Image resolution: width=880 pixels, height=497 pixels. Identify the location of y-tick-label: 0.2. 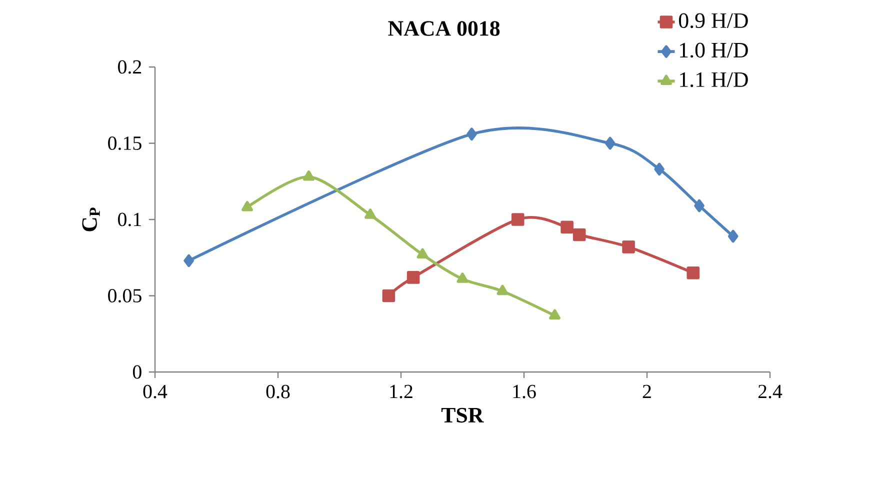
(130, 67).